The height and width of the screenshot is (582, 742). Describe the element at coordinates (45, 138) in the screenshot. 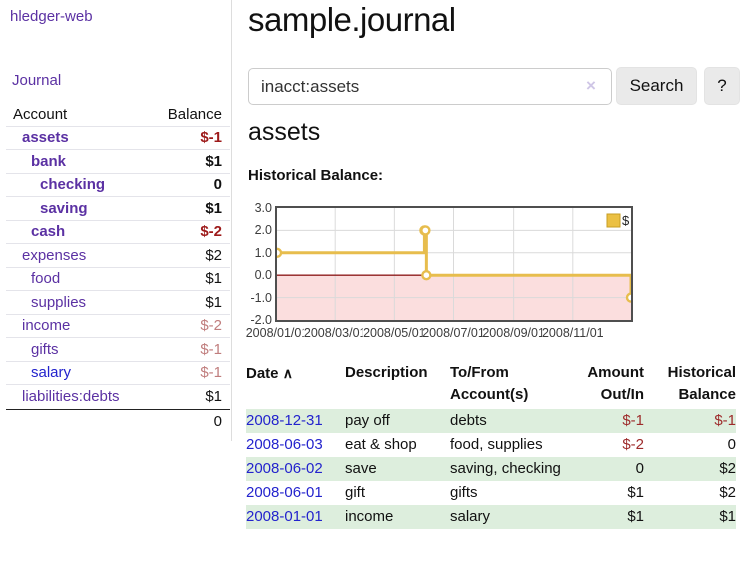

I see `account-link: assets` at that location.